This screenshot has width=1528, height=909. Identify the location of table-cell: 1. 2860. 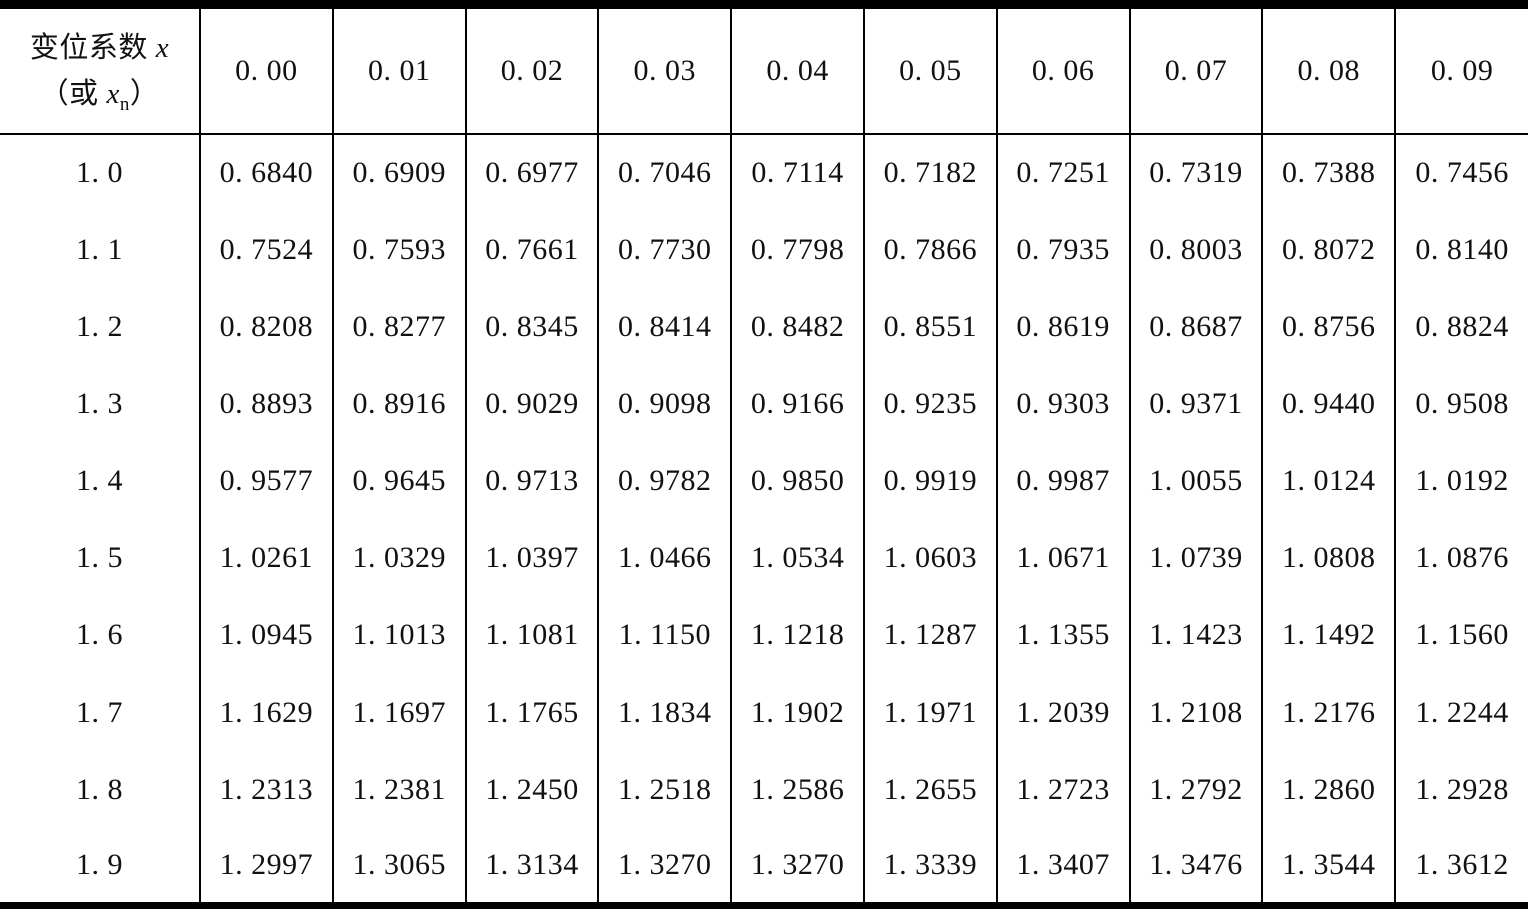
(1329, 790).